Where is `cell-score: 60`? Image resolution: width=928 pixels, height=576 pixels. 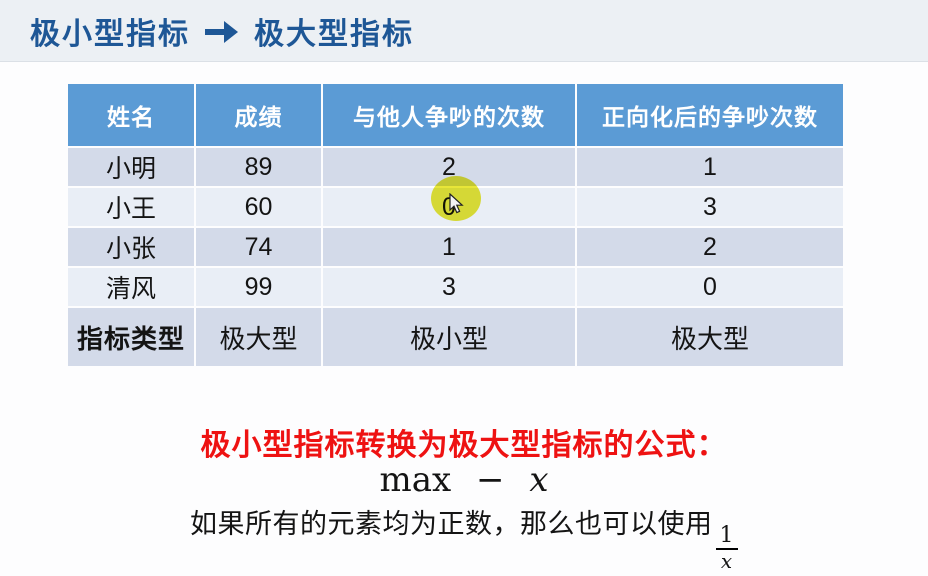
cell-score: 60 is located at coordinates (258, 207).